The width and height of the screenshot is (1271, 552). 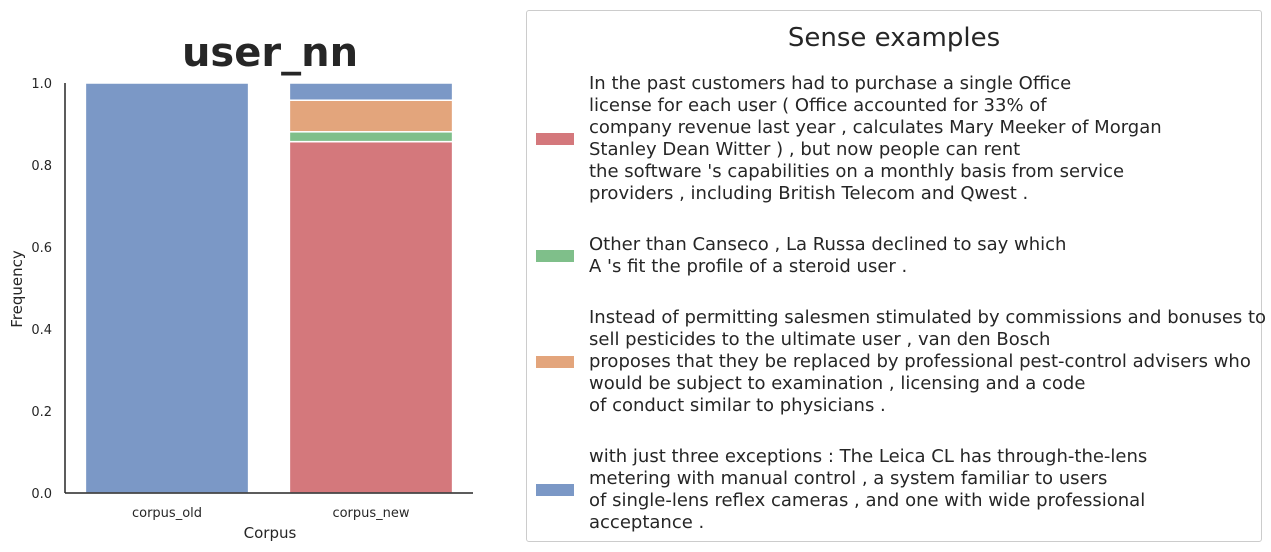 What do you see at coordinates (41, 248) in the screenshot?
I see `y-tick-label: 0.6` at bounding box center [41, 248].